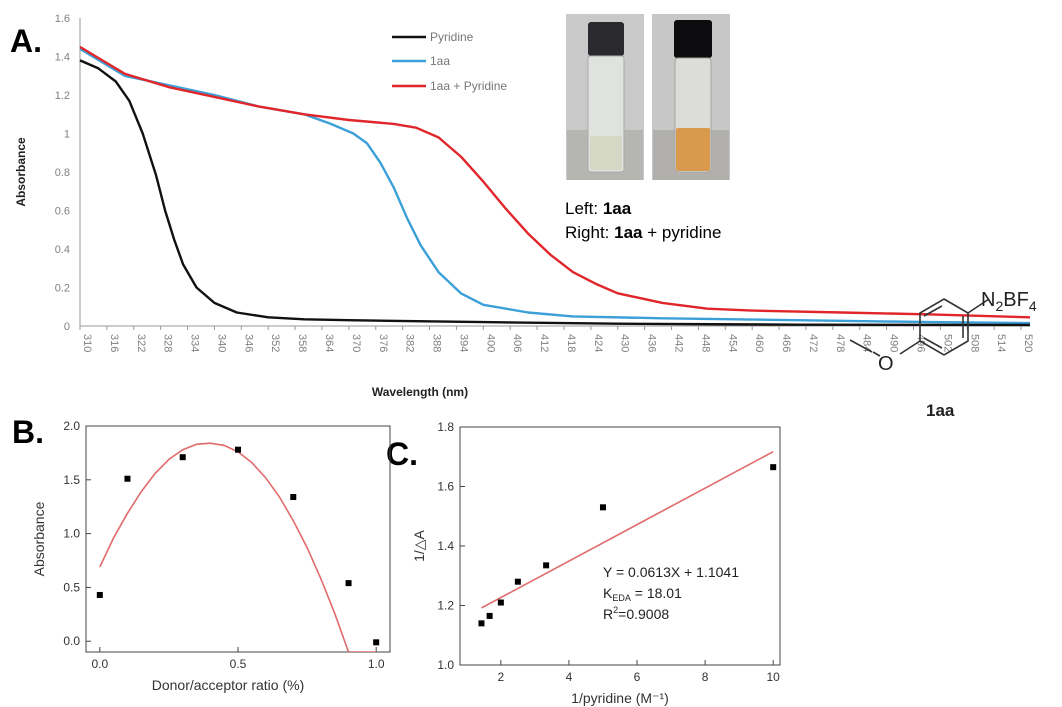 The width and height of the screenshot is (1062, 707). I want to click on y-tick-label-a: 1.6, so click(62, 19).